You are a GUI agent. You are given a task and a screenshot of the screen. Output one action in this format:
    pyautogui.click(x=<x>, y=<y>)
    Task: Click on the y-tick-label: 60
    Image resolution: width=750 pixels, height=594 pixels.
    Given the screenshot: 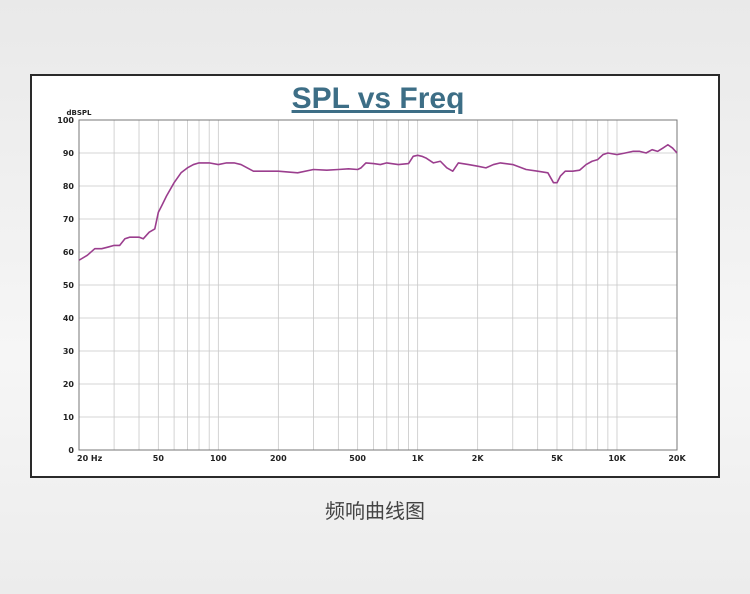 What is the action you would take?
    pyautogui.click(x=69, y=252)
    